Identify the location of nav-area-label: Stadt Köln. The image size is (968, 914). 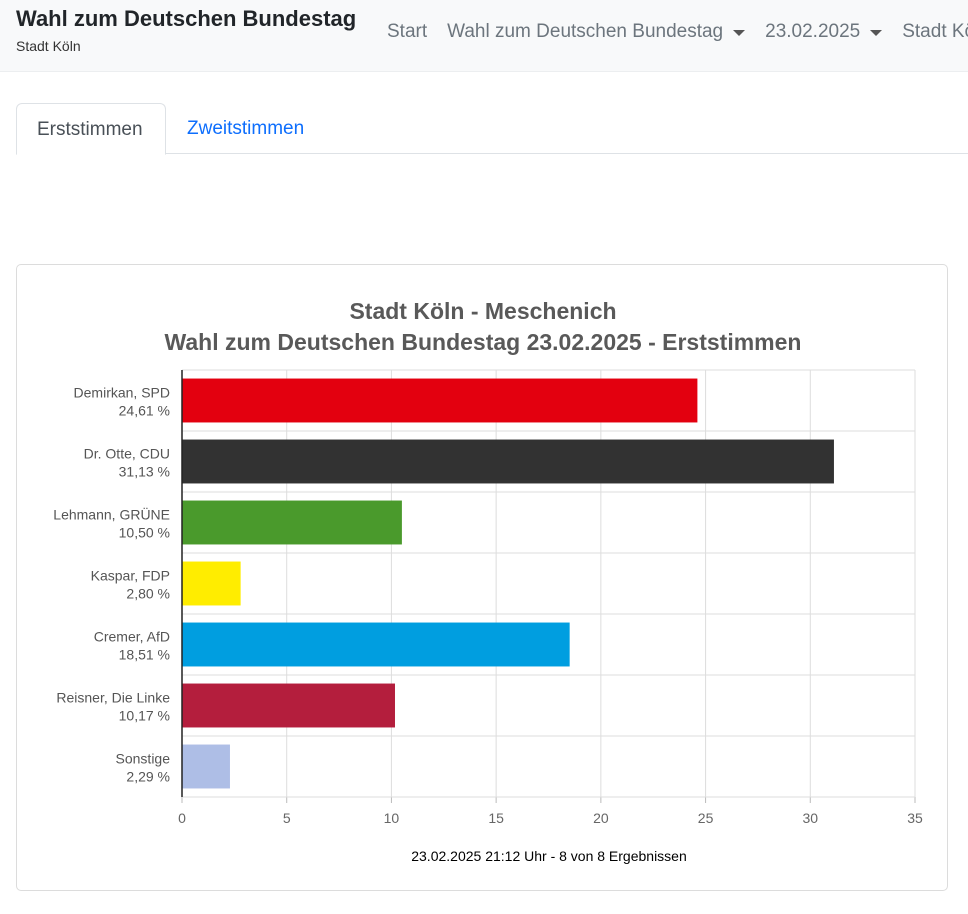
(935, 31).